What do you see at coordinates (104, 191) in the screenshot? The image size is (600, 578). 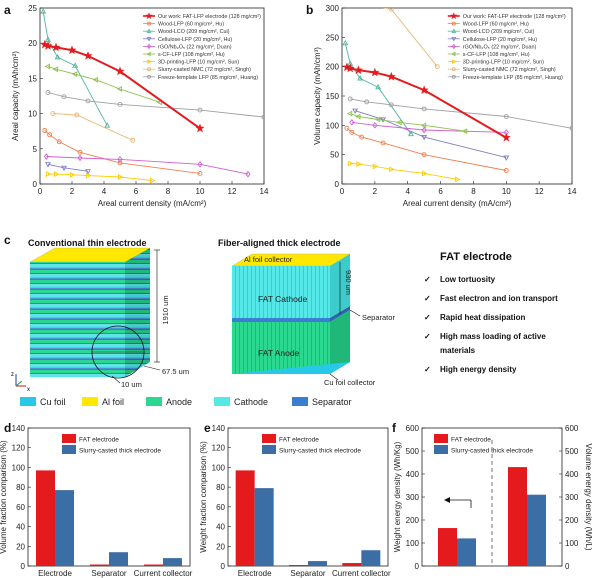 I see `x-tick-label: 4` at bounding box center [104, 191].